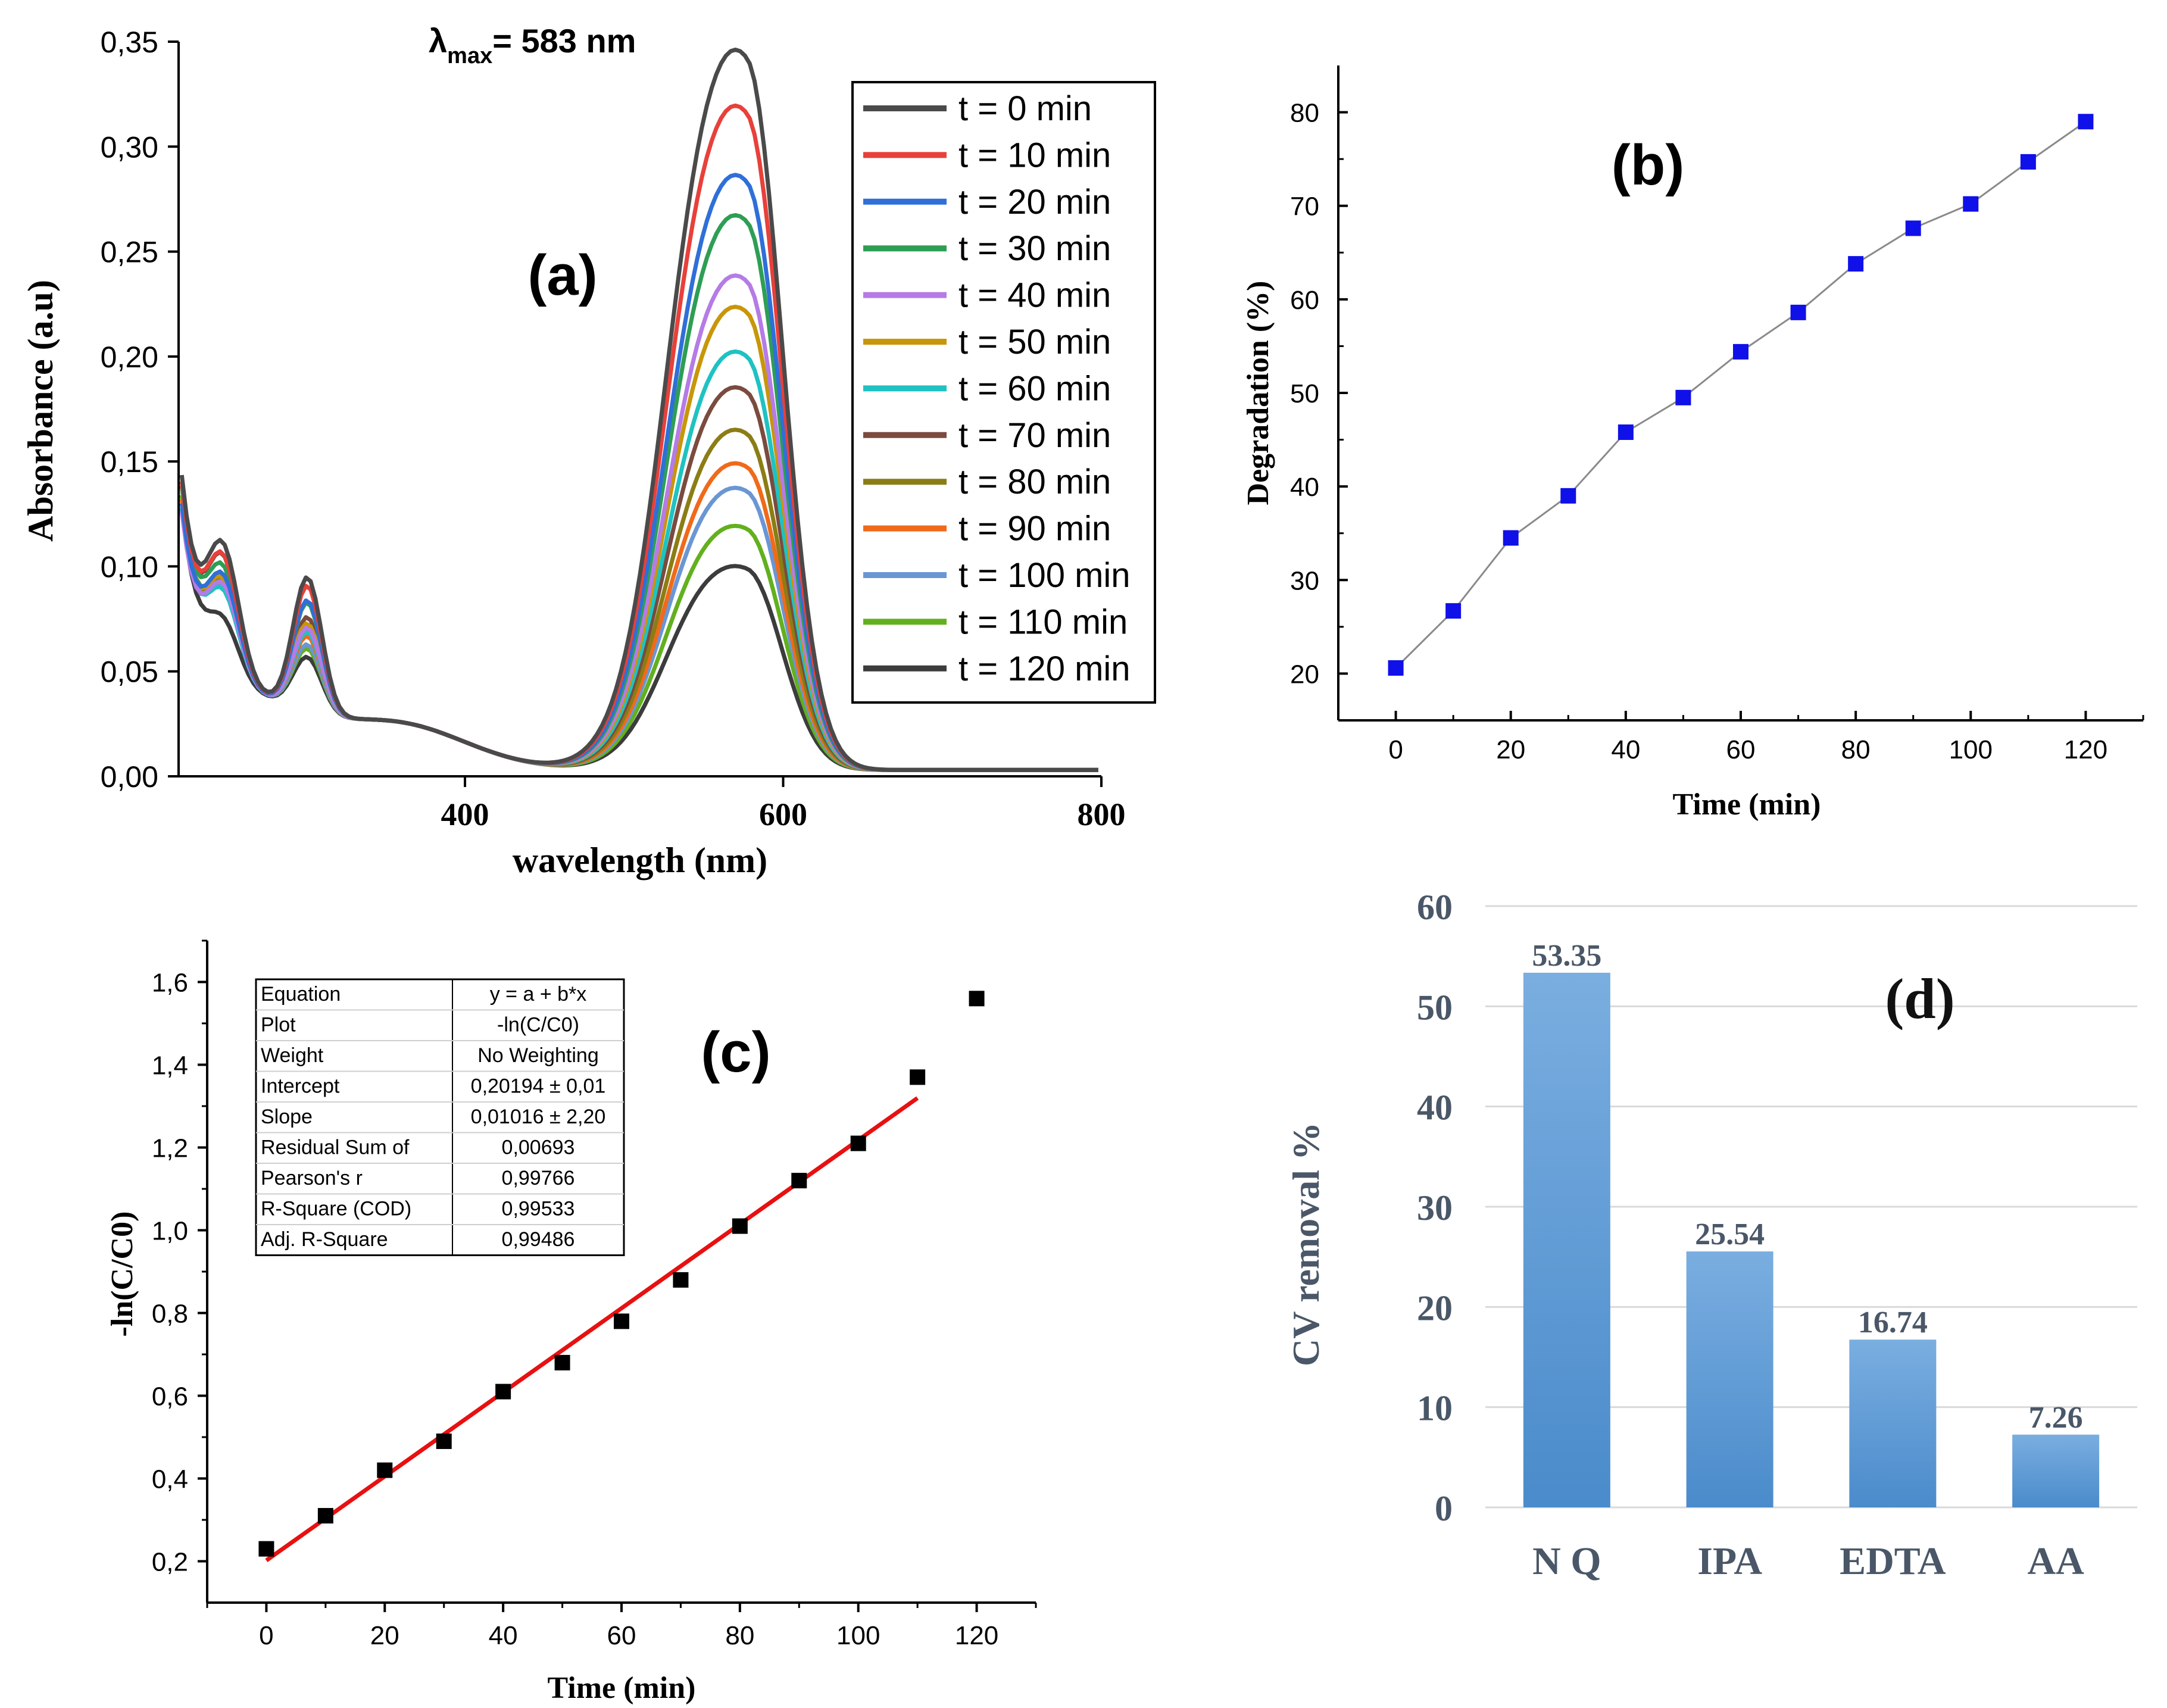 This screenshot has height=1708, width=2167. Describe the element at coordinates (592, 1330) in the screenshot. I see `panel-c-fit-line` at that location.